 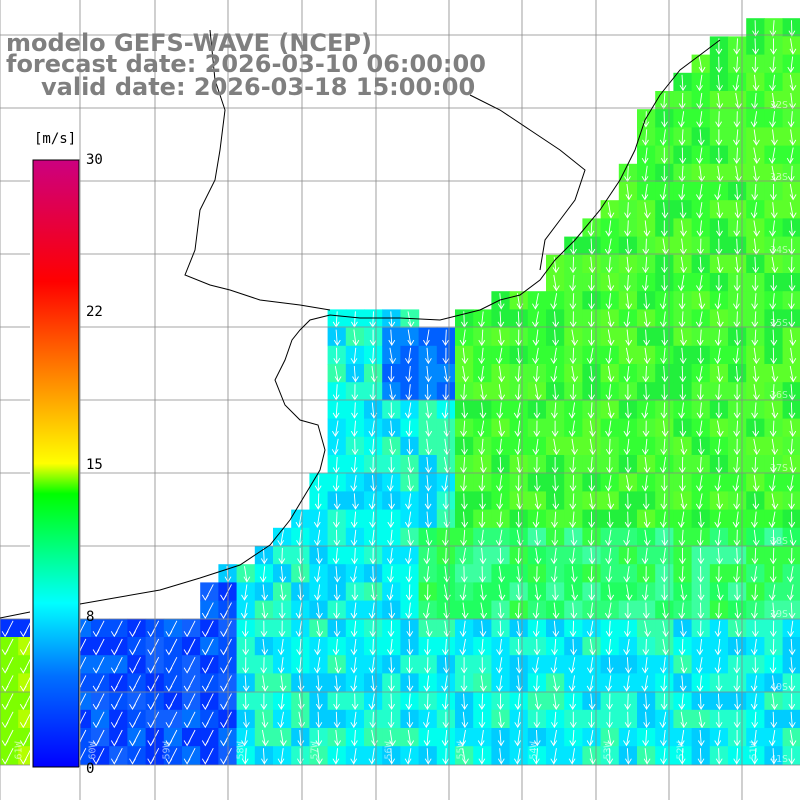 What do you see at coordinates (779, 541) in the screenshot?
I see `lat-label: 38S` at bounding box center [779, 541].